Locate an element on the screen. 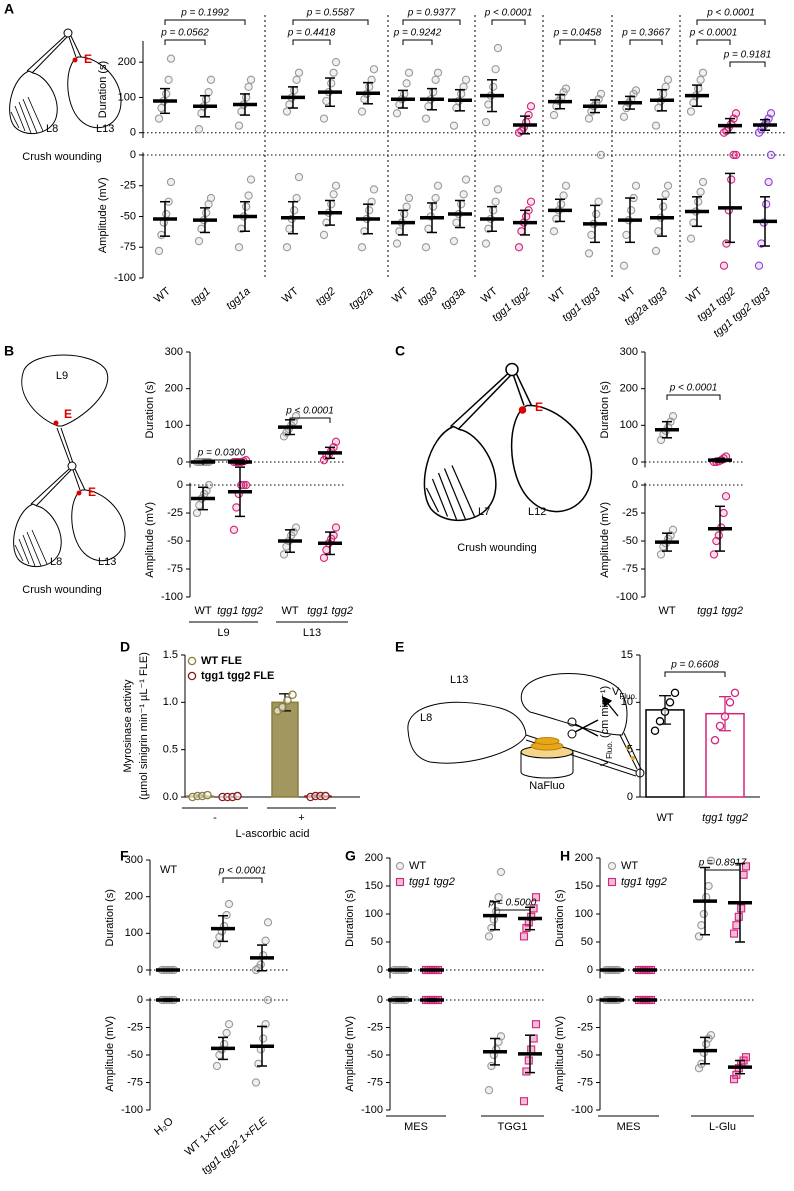 This screenshot has height=1191, width=794. plant-diagram is located at coordinates (508, 442).